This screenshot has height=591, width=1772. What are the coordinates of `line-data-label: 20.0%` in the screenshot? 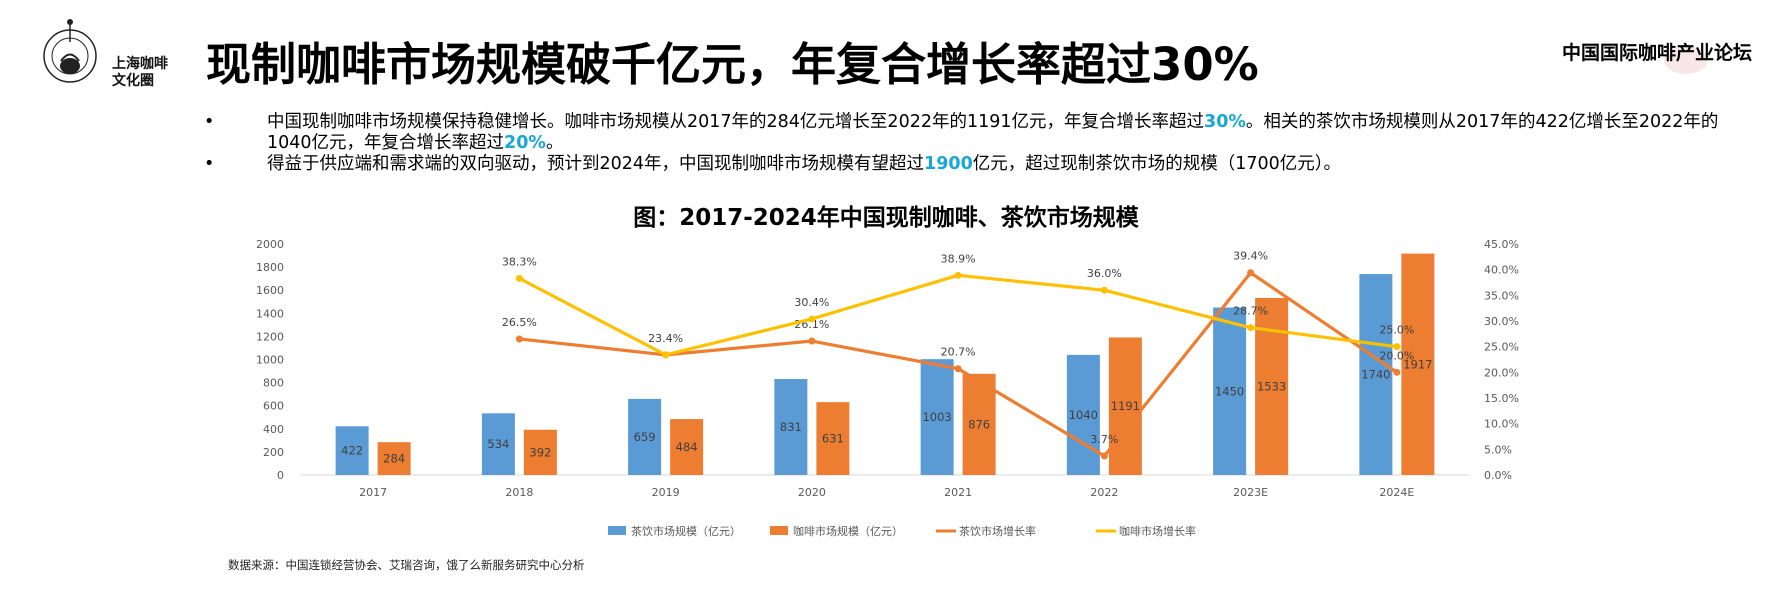 It's located at (1396, 355).